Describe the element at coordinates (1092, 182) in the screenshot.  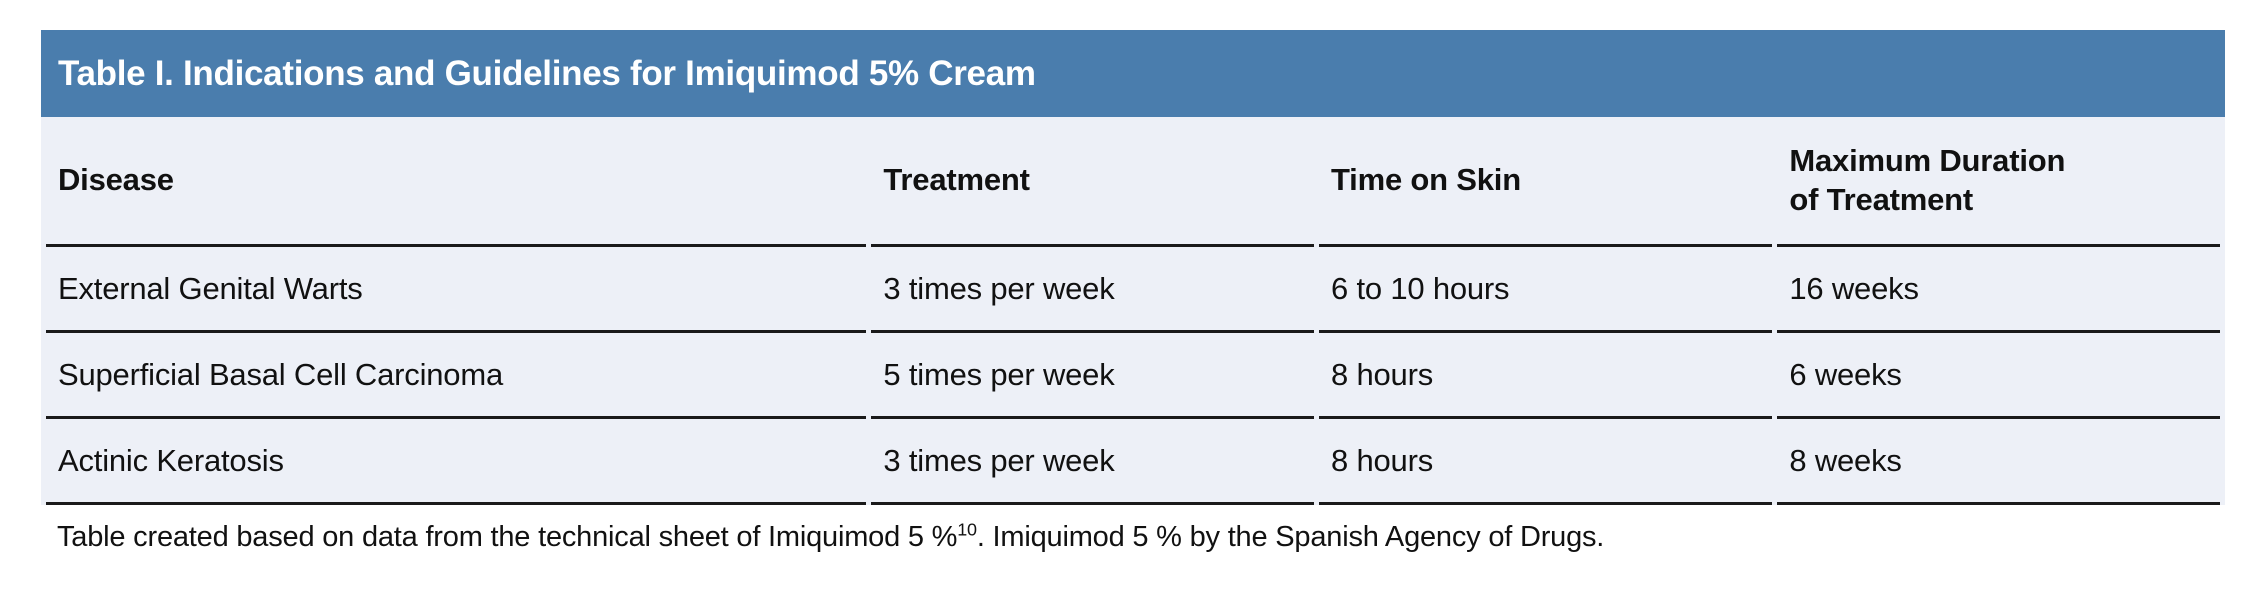
I see `column-header-treatment: Treatment` at that location.